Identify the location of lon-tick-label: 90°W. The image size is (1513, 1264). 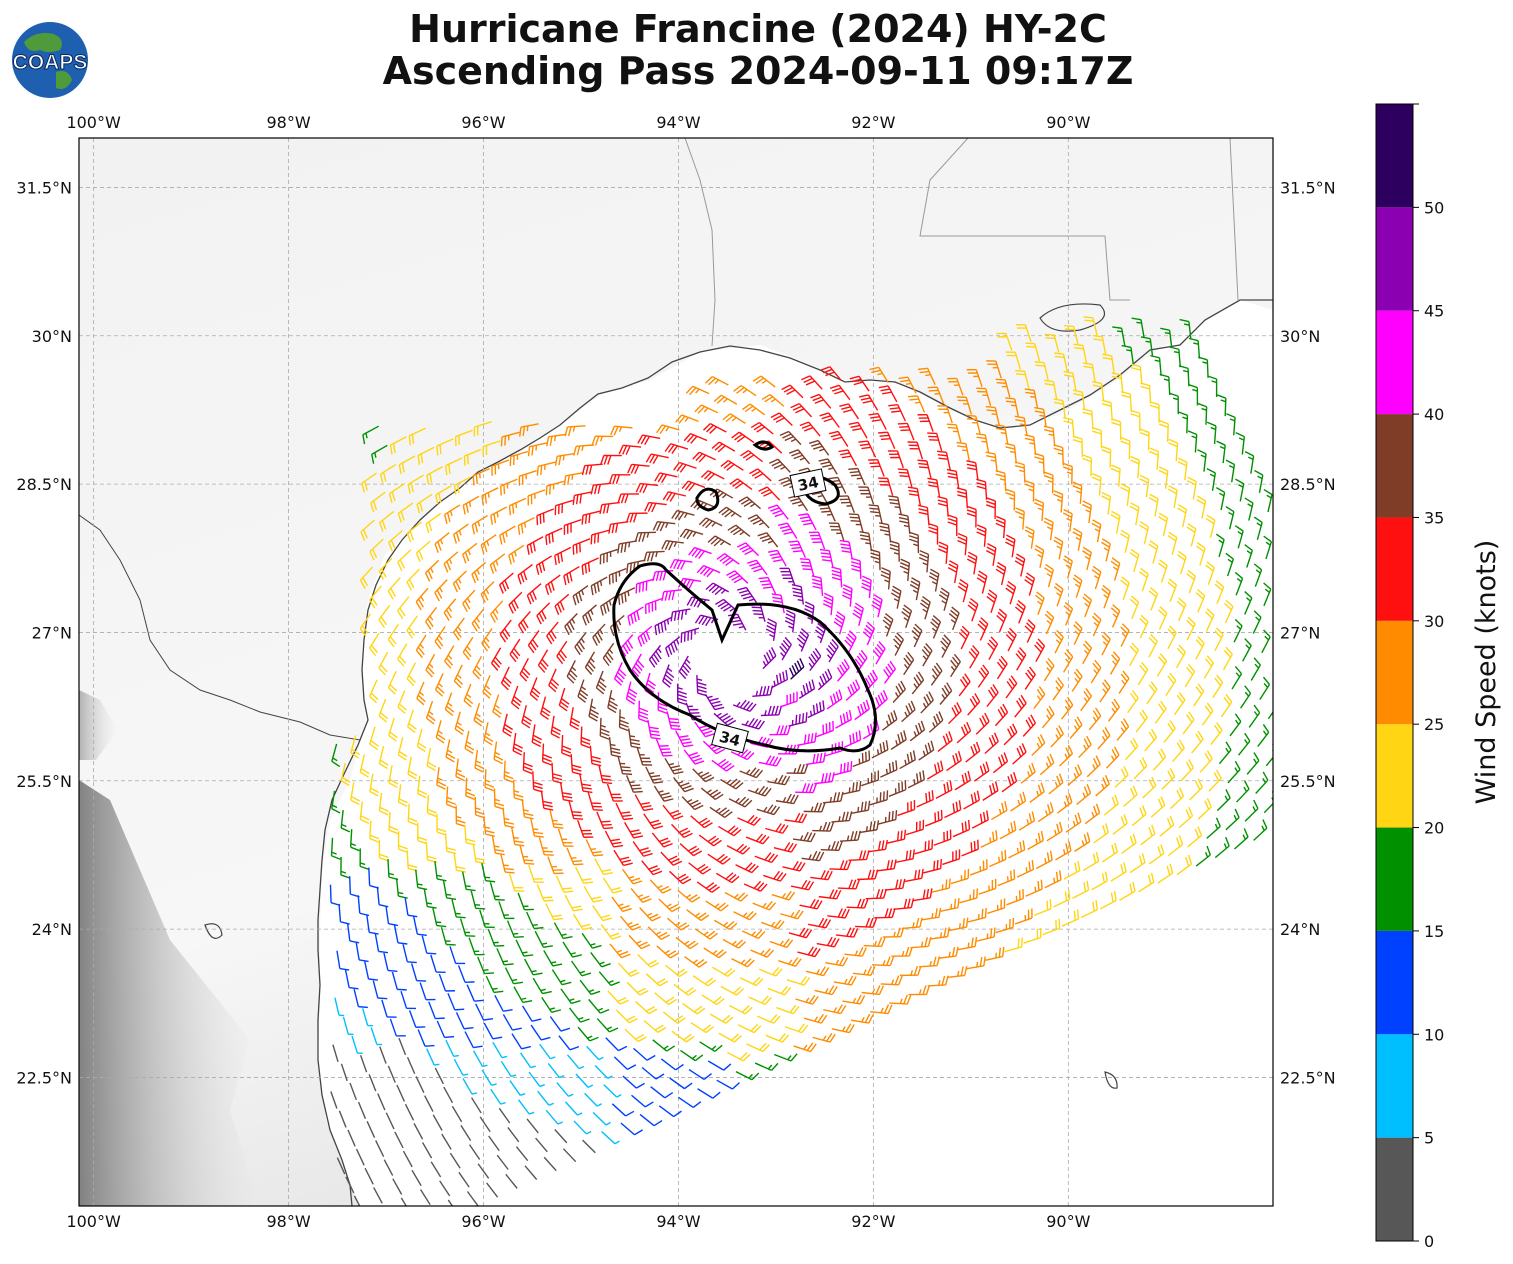
(1068, 122).